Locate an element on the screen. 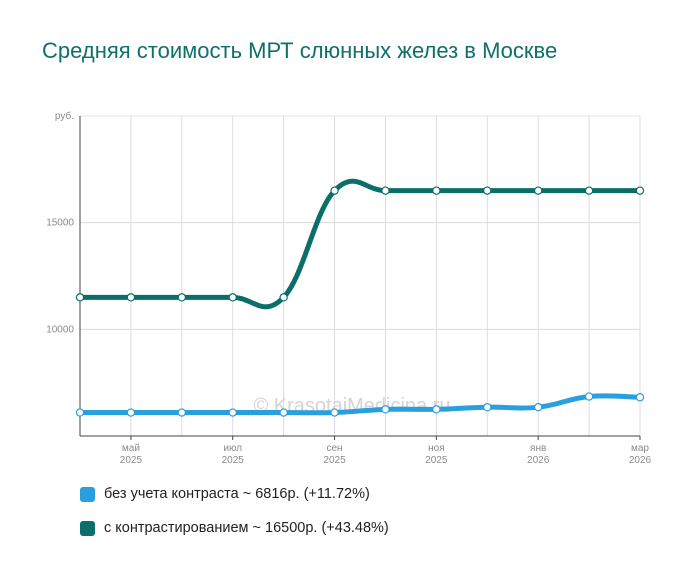  series-line is located at coordinates (360, 404).